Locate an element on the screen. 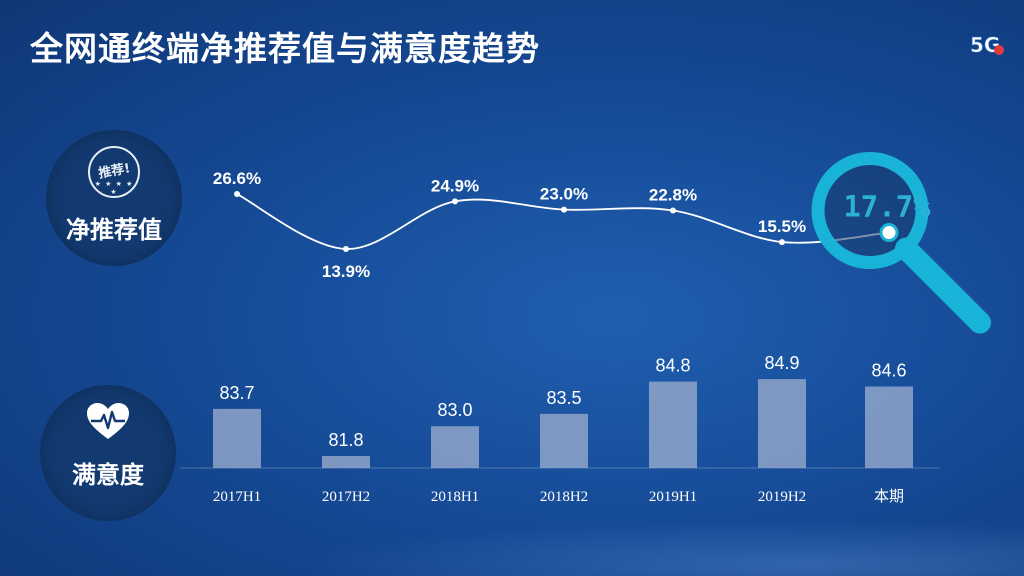  category-label: 本期 is located at coordinates (889, 496).